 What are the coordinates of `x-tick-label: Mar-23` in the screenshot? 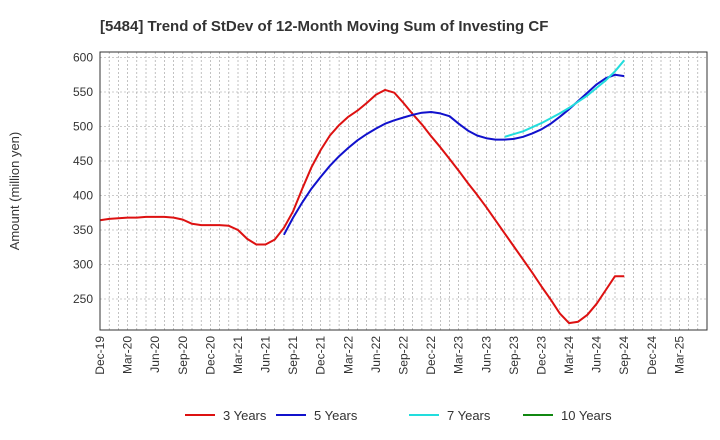 It's located at (459, 355).